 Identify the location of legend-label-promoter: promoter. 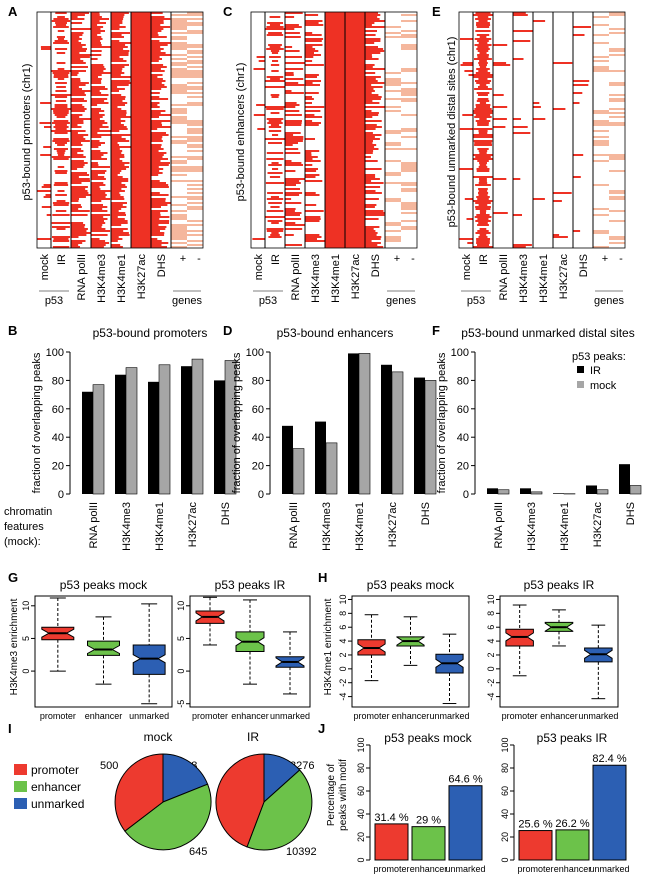
(55, 770).